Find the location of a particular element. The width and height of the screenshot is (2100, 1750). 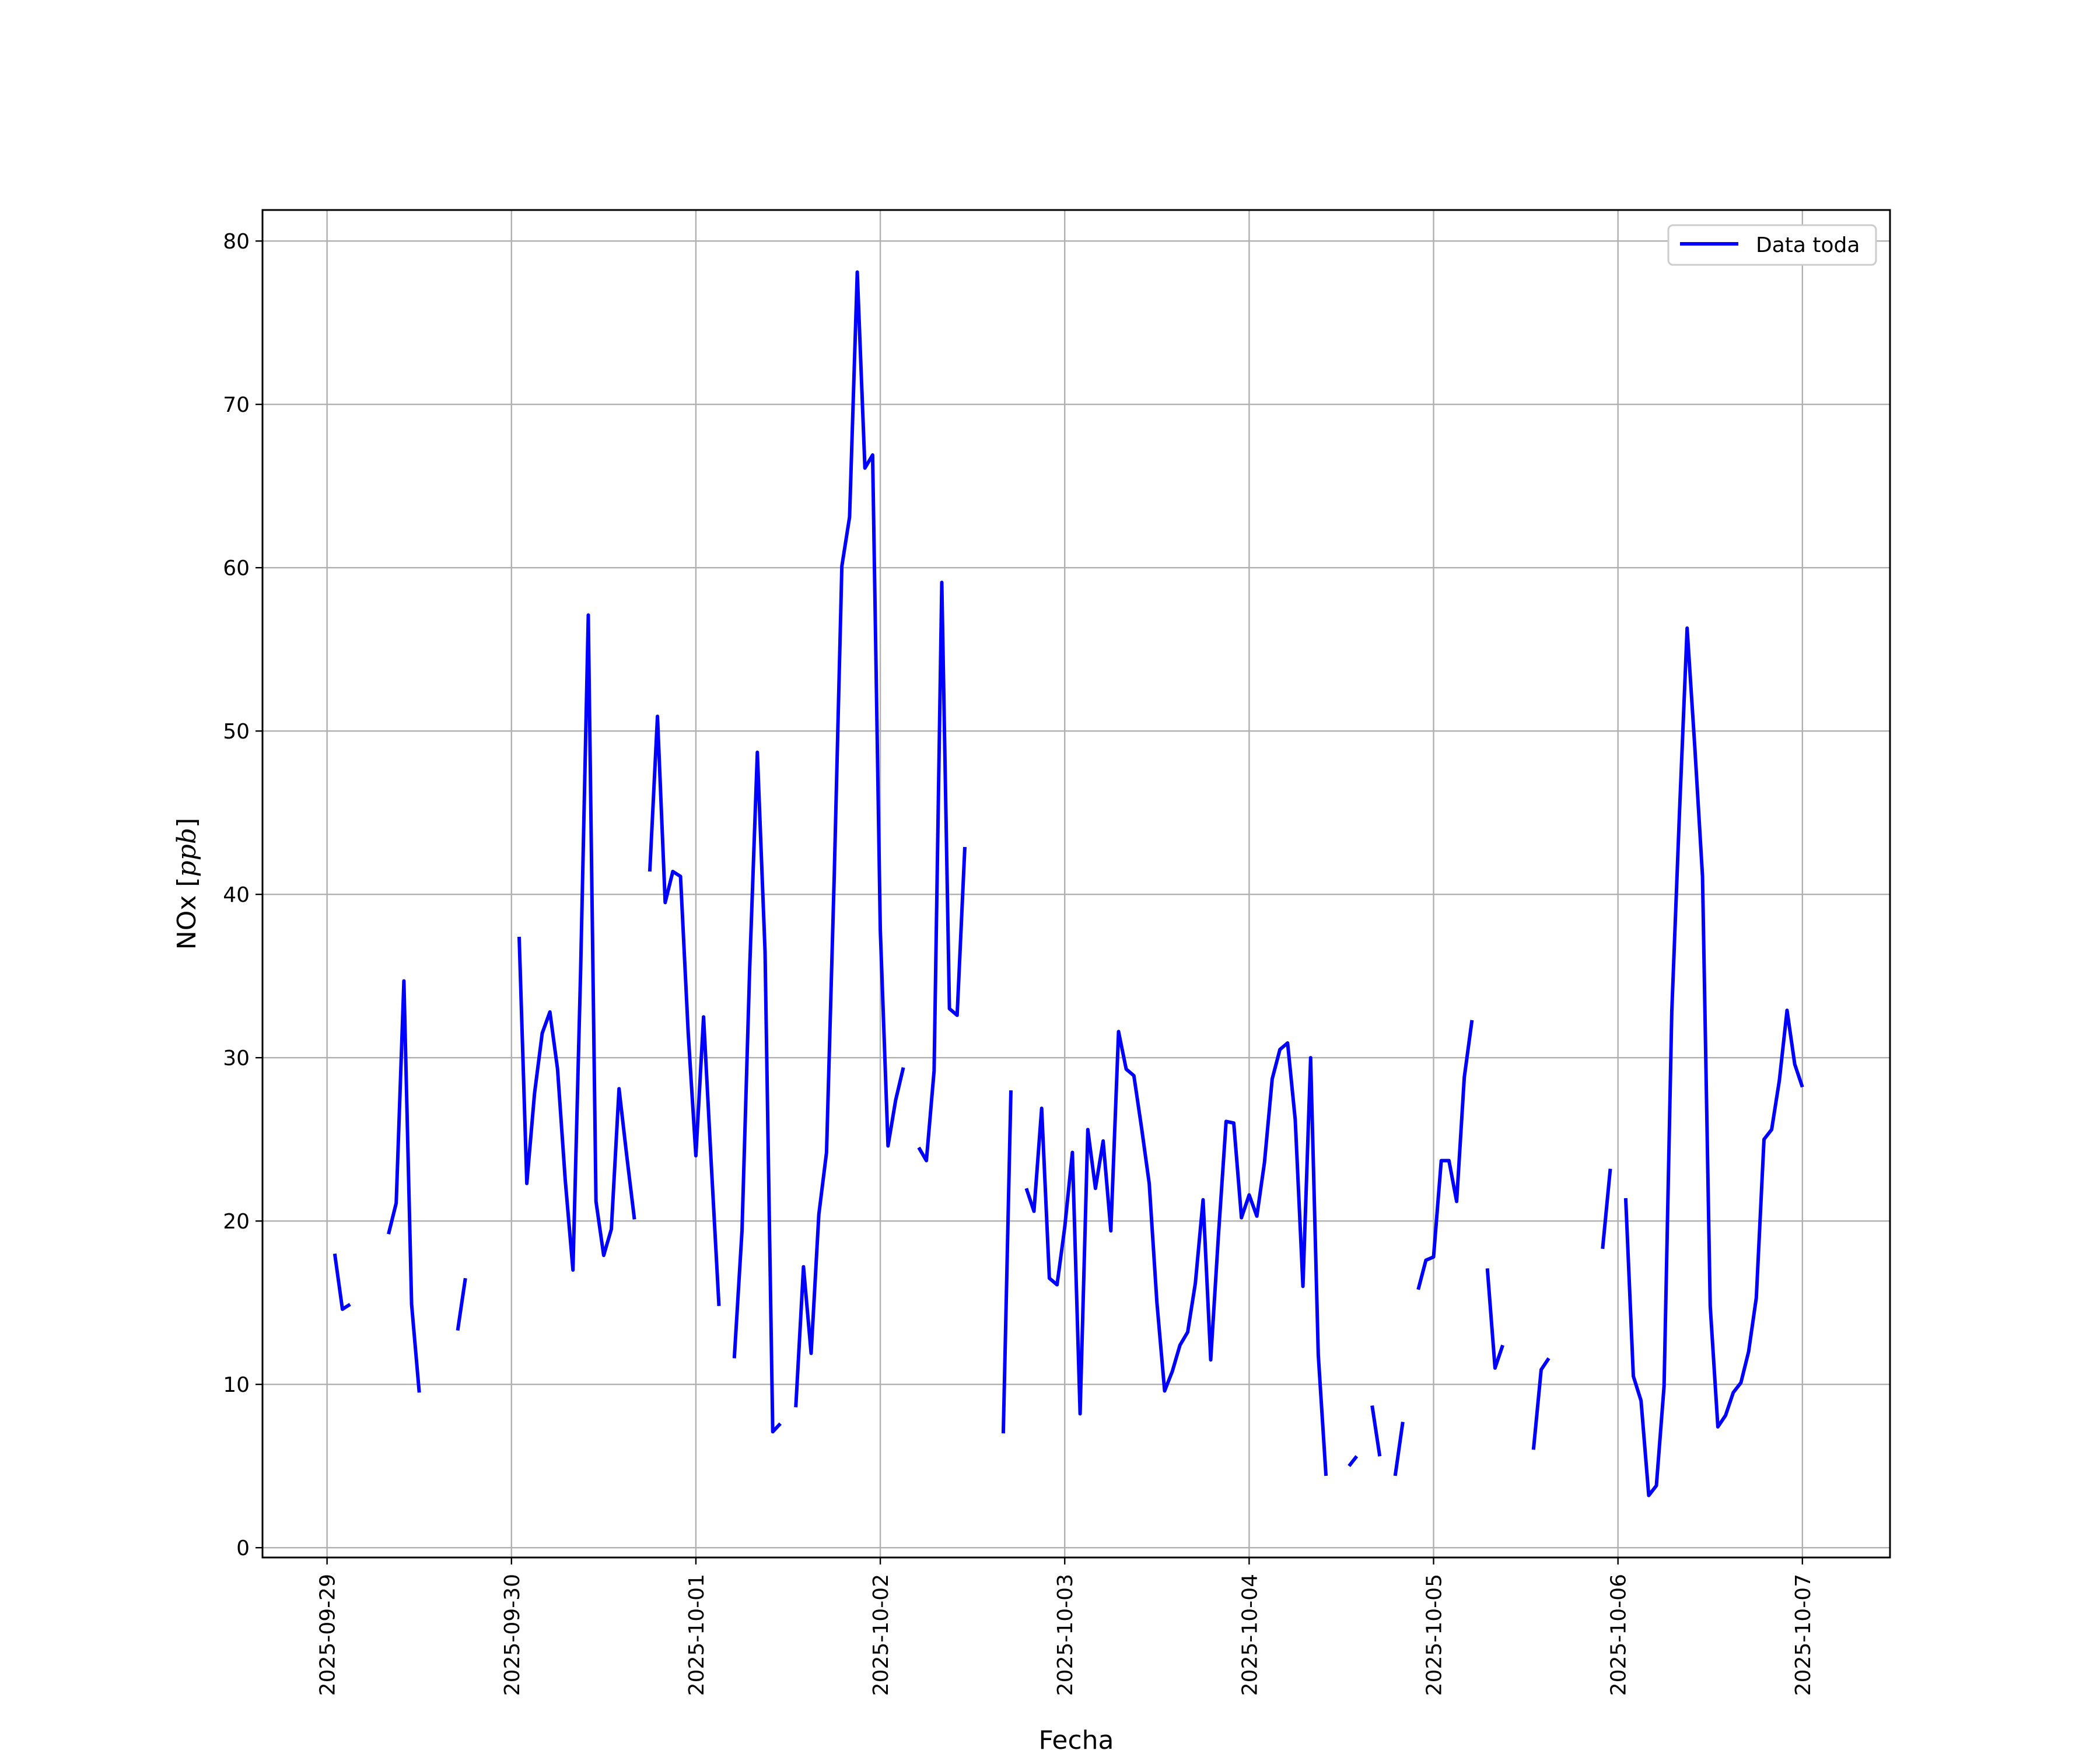

x-tick-label: 2025-10-07 is located at coordinates (1803, 1635).